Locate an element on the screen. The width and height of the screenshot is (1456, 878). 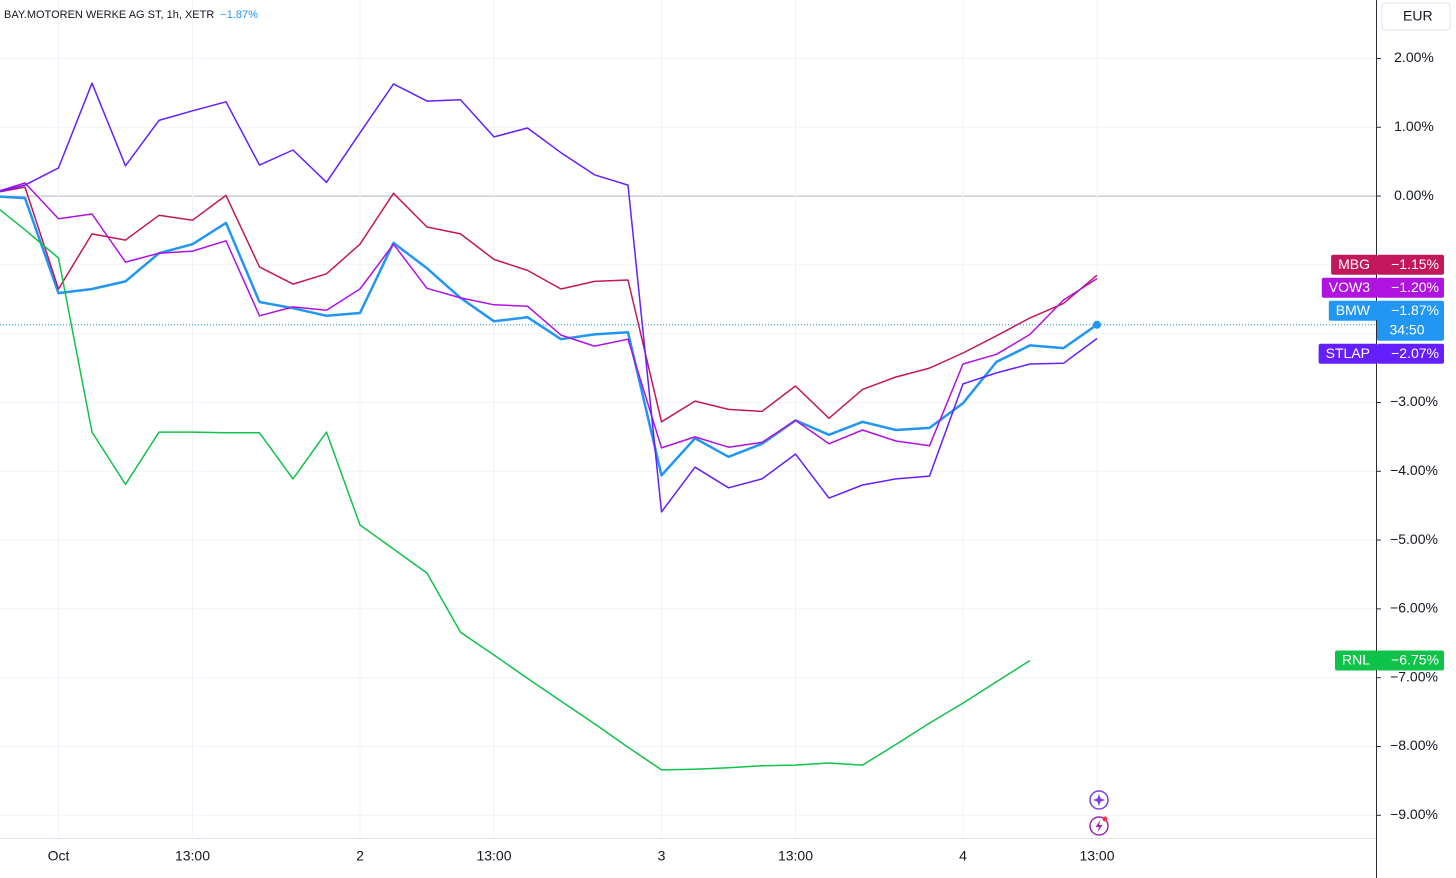
countdown: 34:50 is located at coordinates (1406, 329).